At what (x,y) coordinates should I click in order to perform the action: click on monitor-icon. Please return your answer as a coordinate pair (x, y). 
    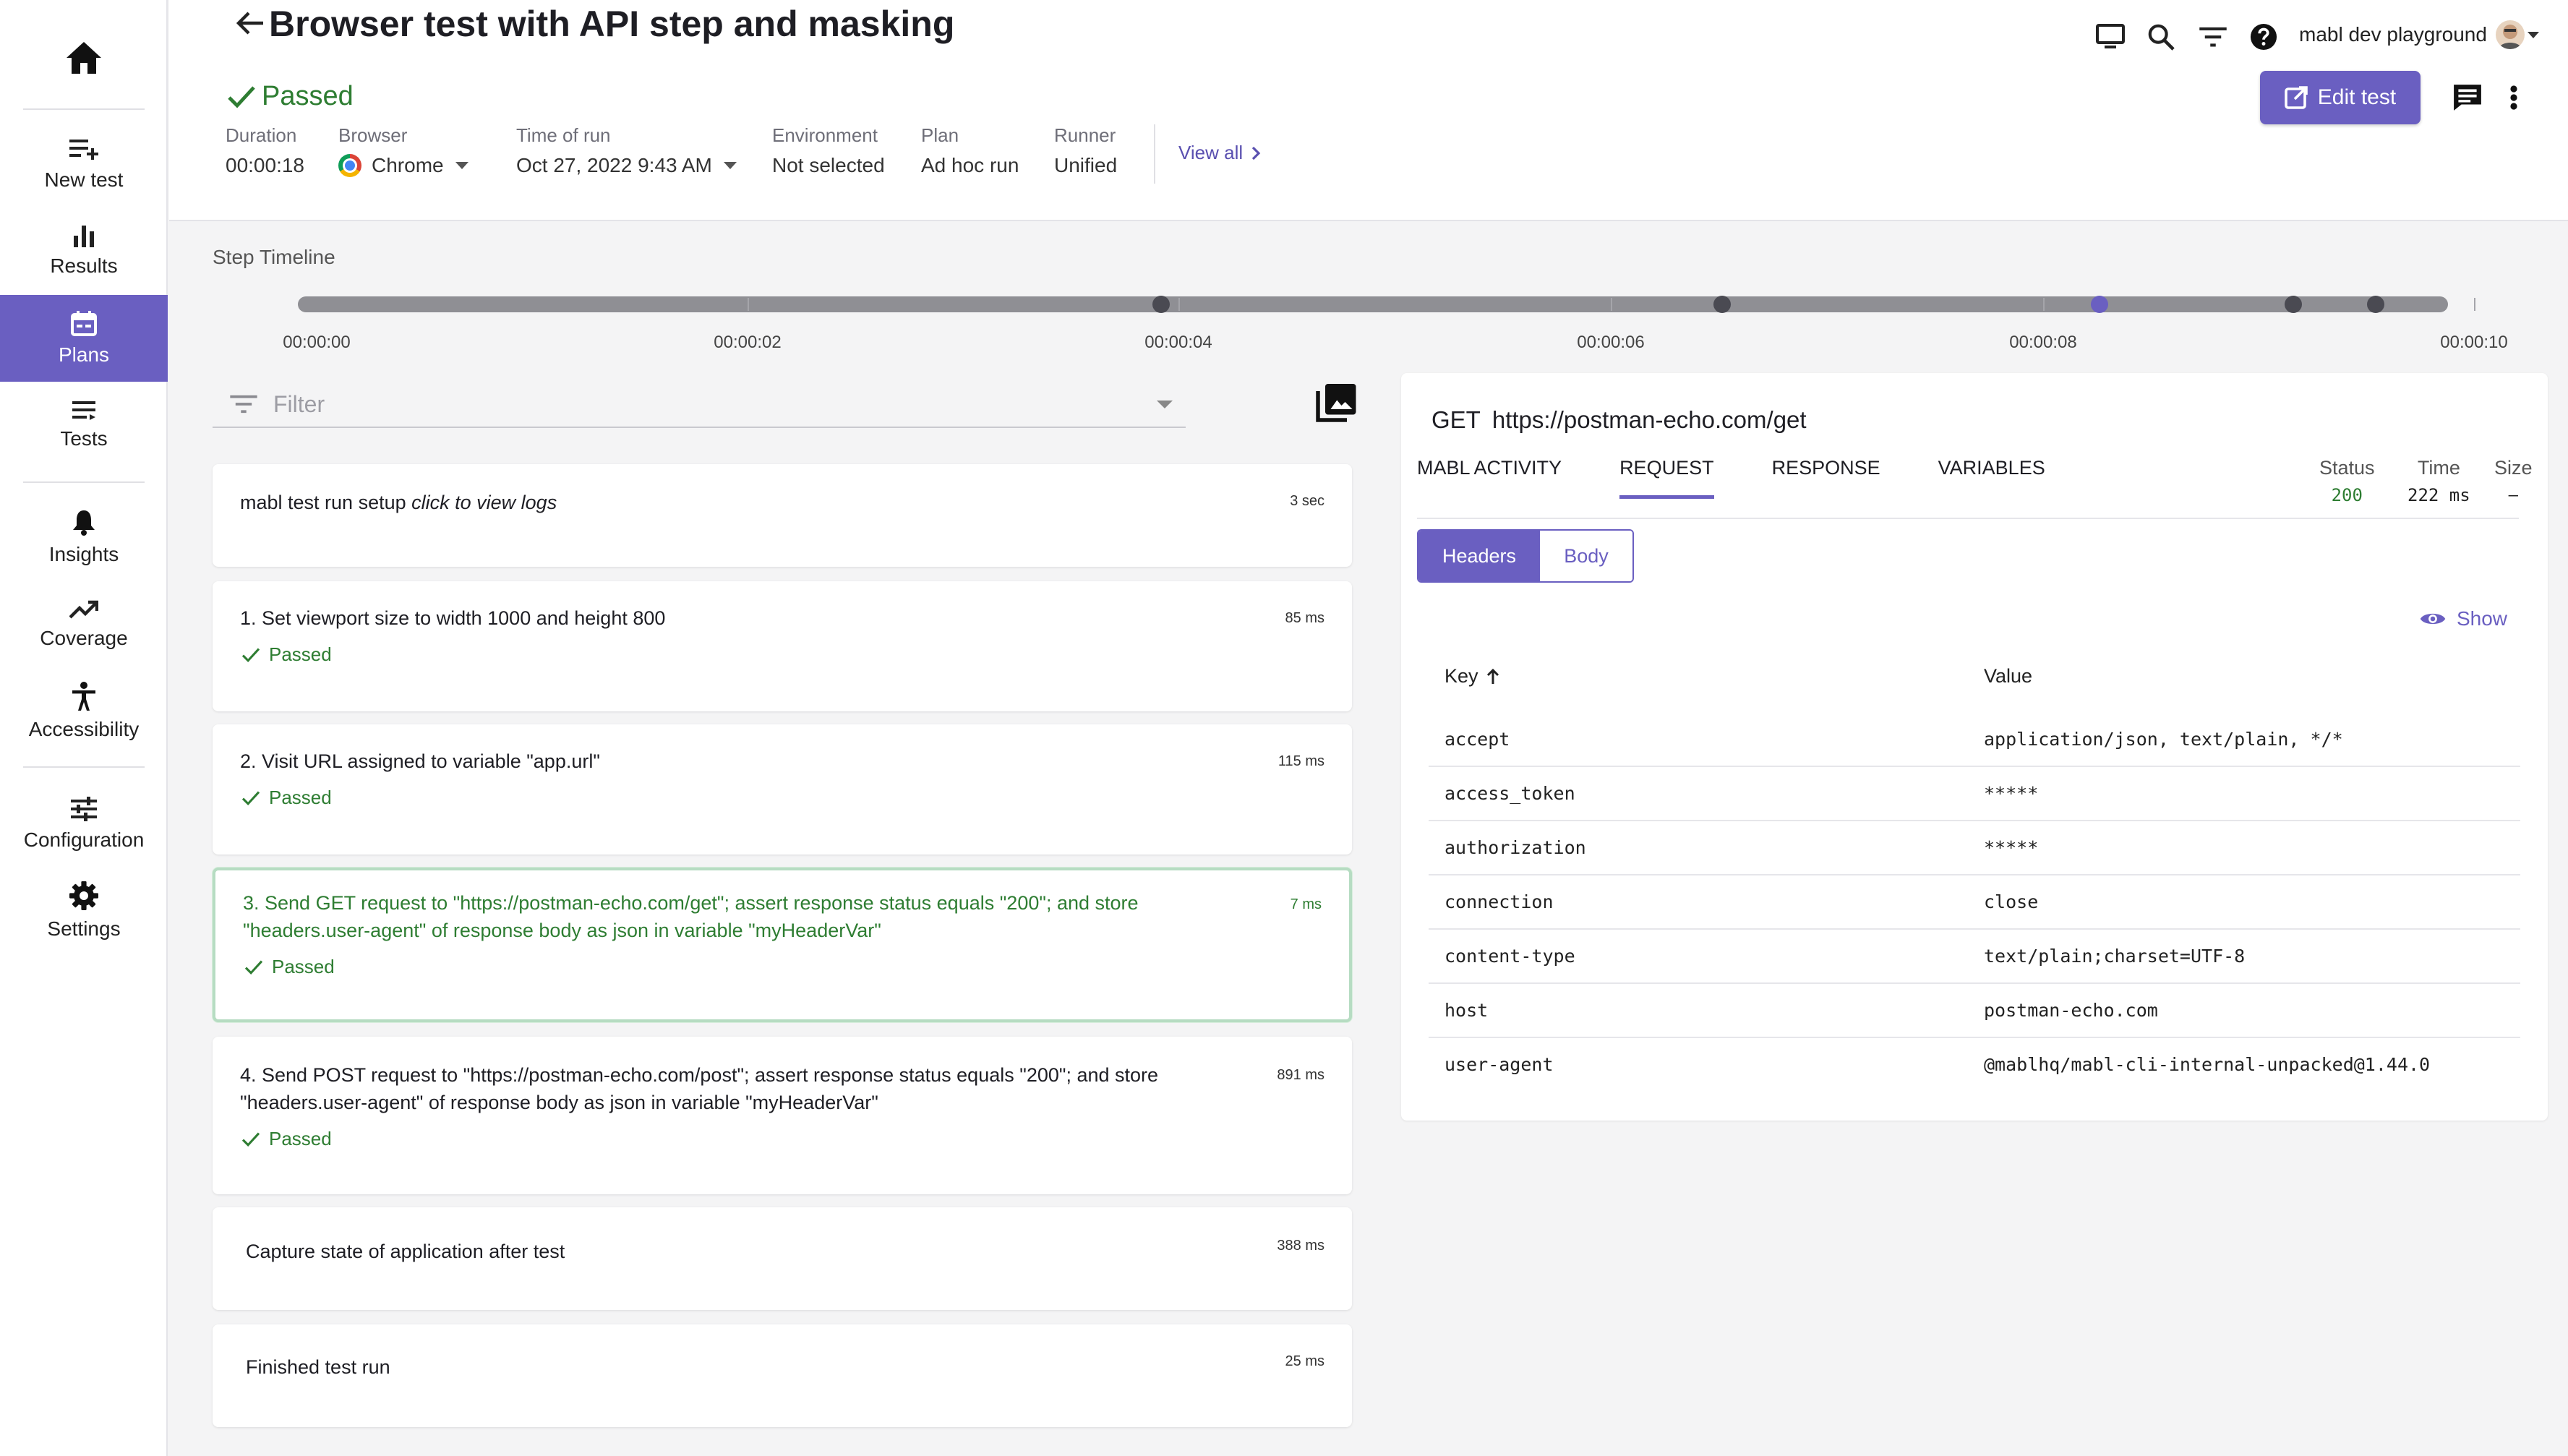
    Looking at the image, I should click on (2110, 36).